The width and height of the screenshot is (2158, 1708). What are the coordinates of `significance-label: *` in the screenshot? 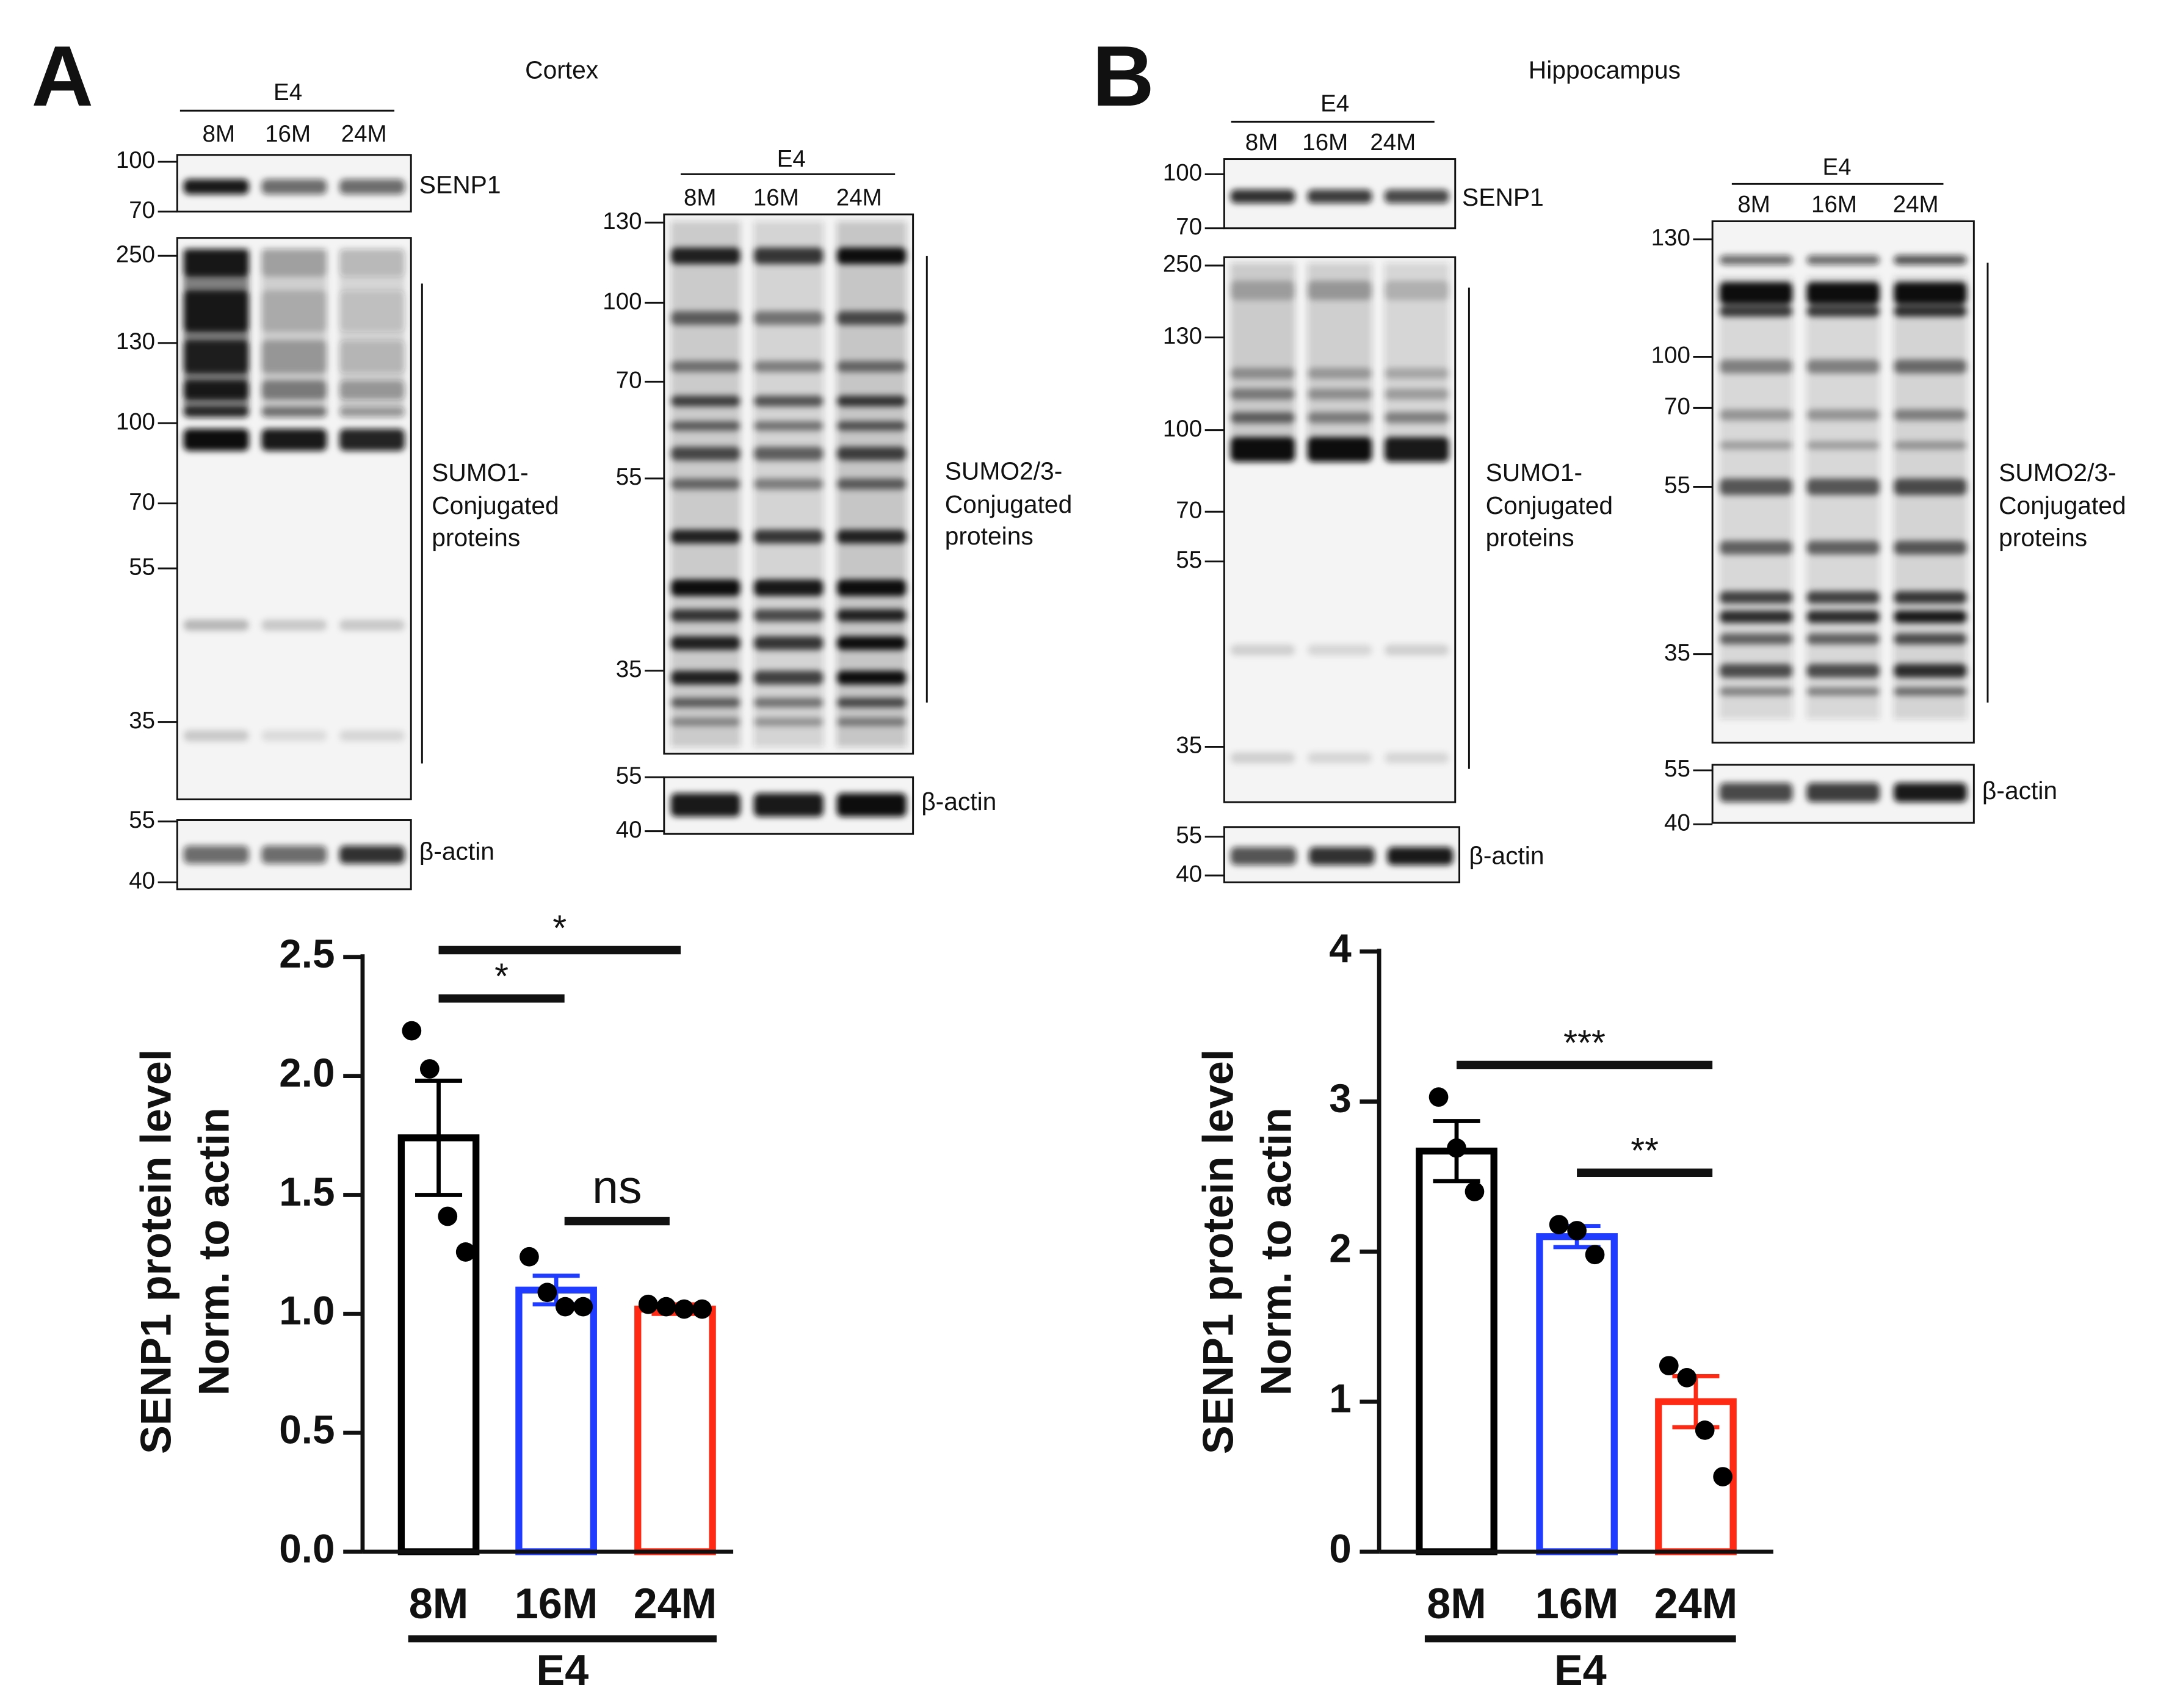 It's located at (501, 977).